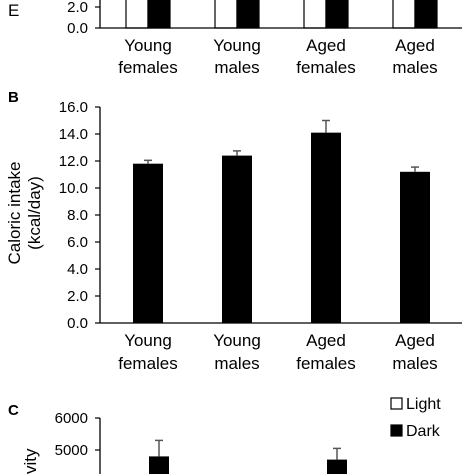 This screenshot has width=474, height=474. I want to click on legend-light-label: Light, so click(423, 404).